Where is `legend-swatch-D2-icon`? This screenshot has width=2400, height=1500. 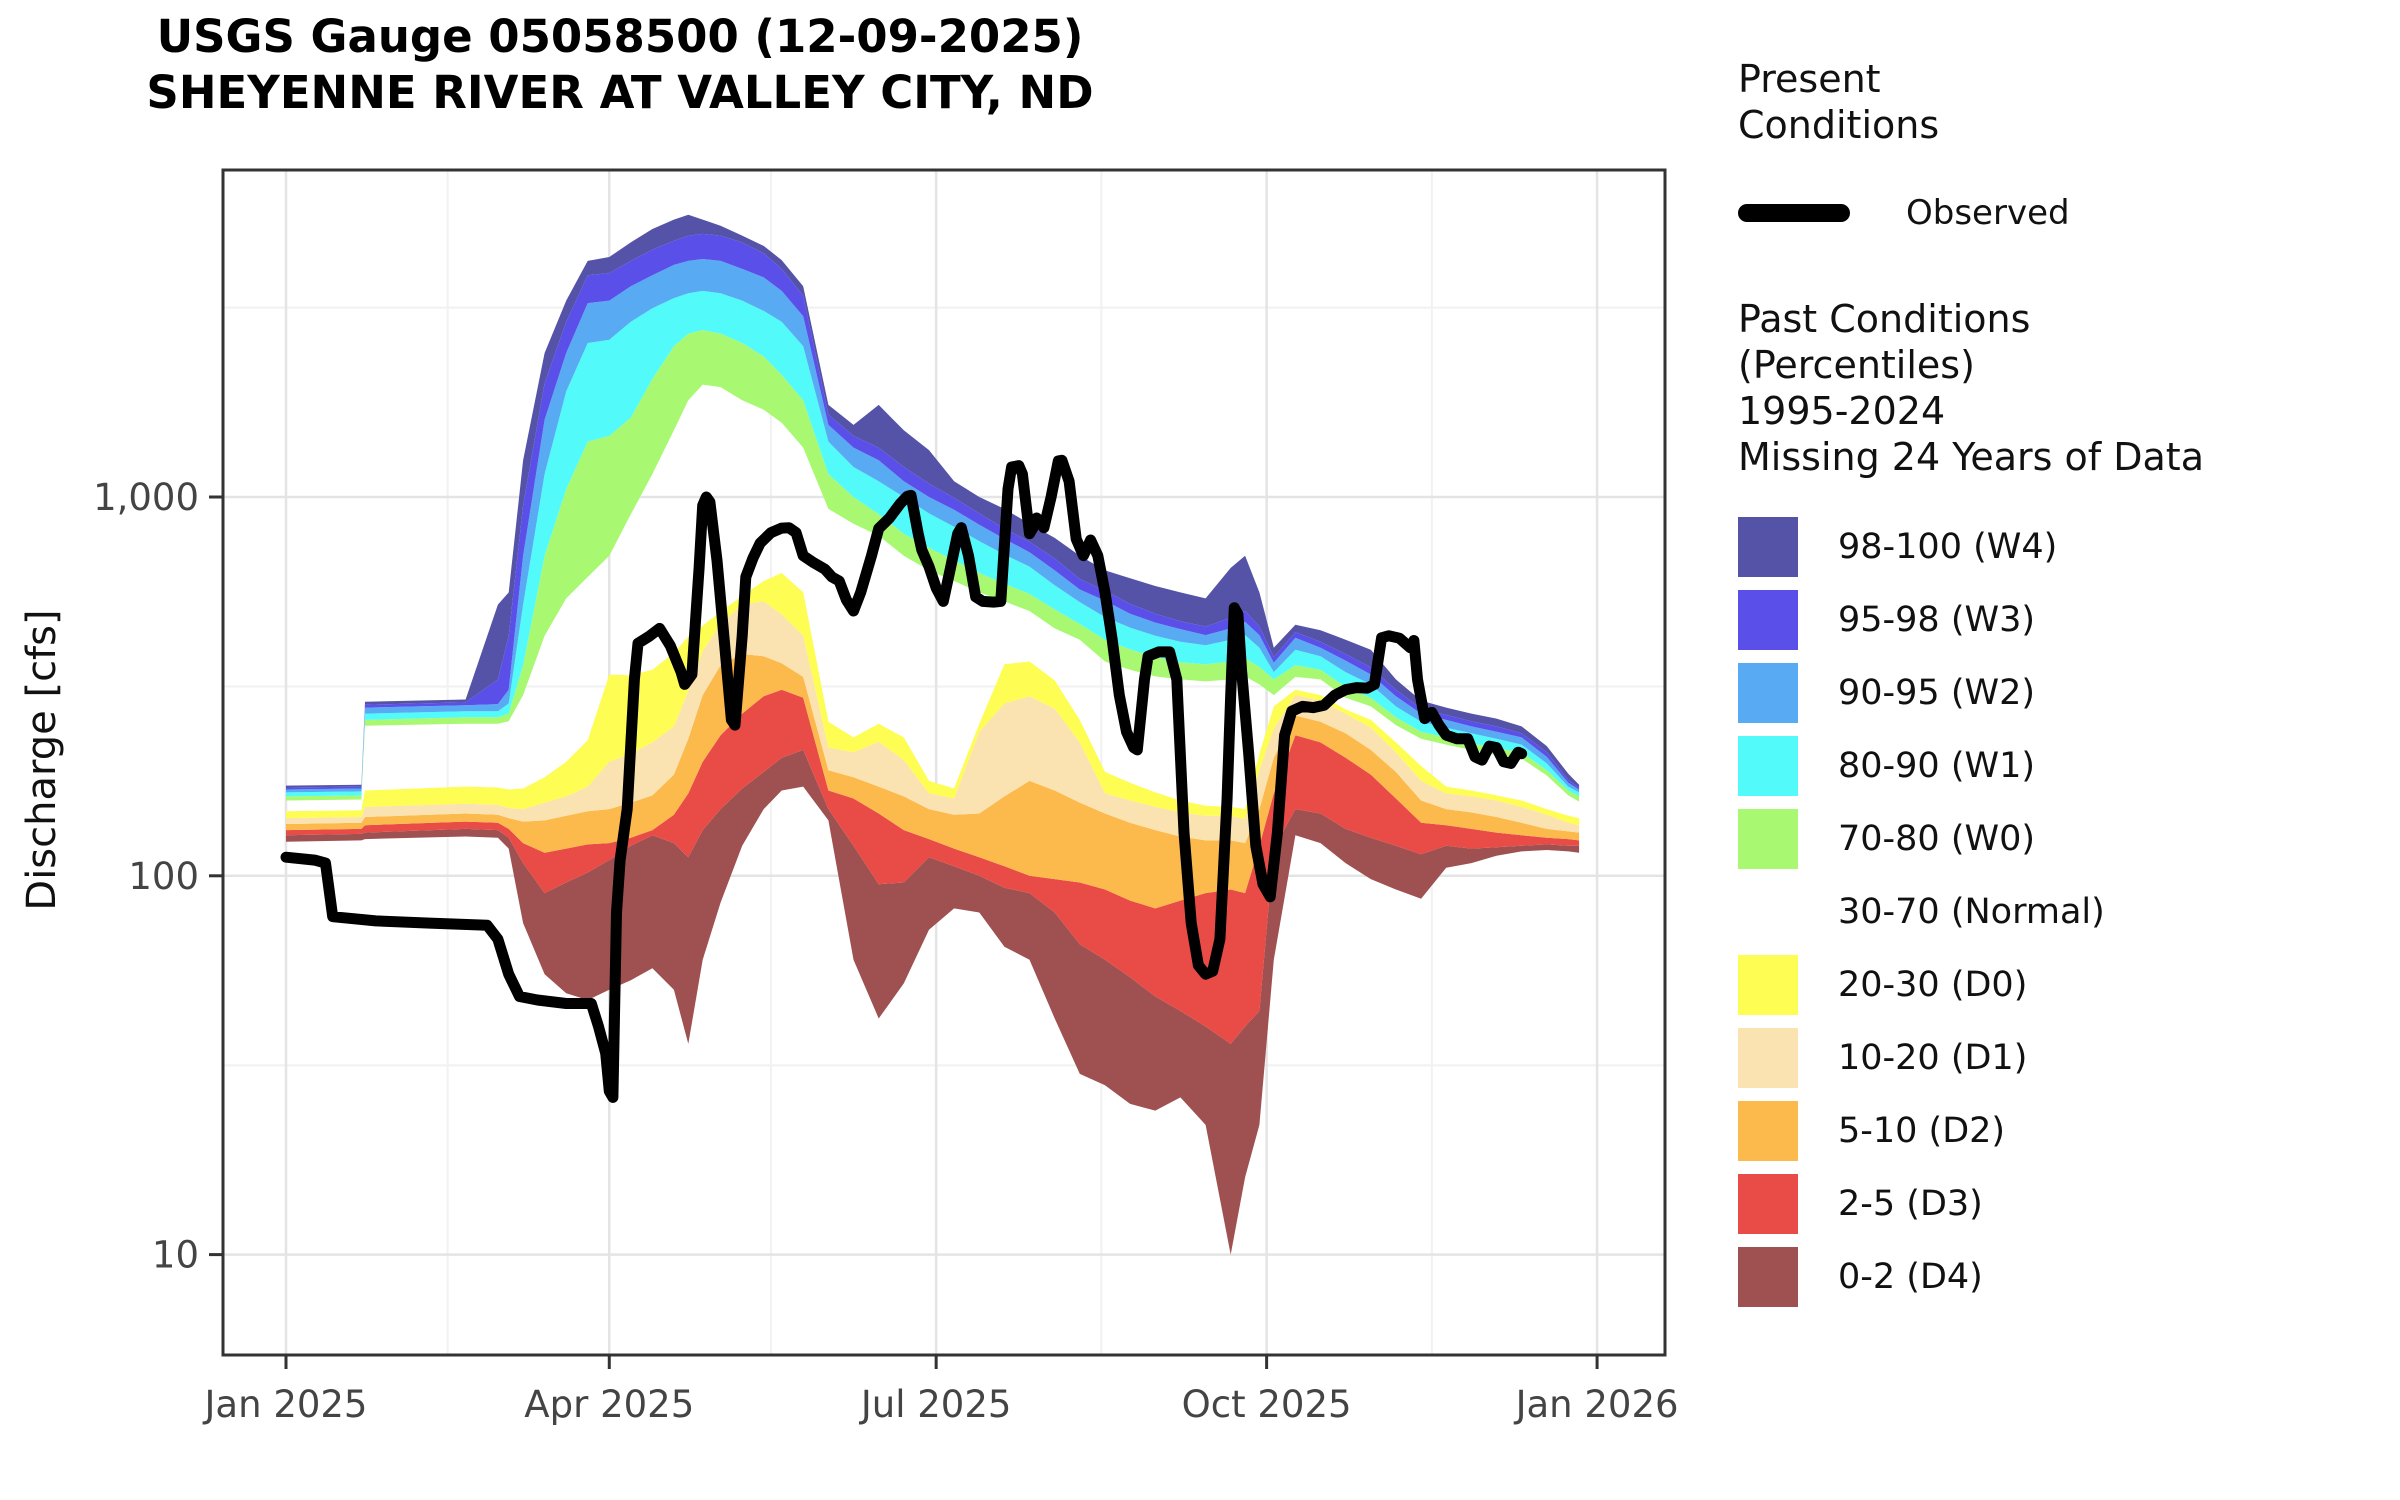
legend-swatch-D2-icon is located at coordinates (1768, 1130).